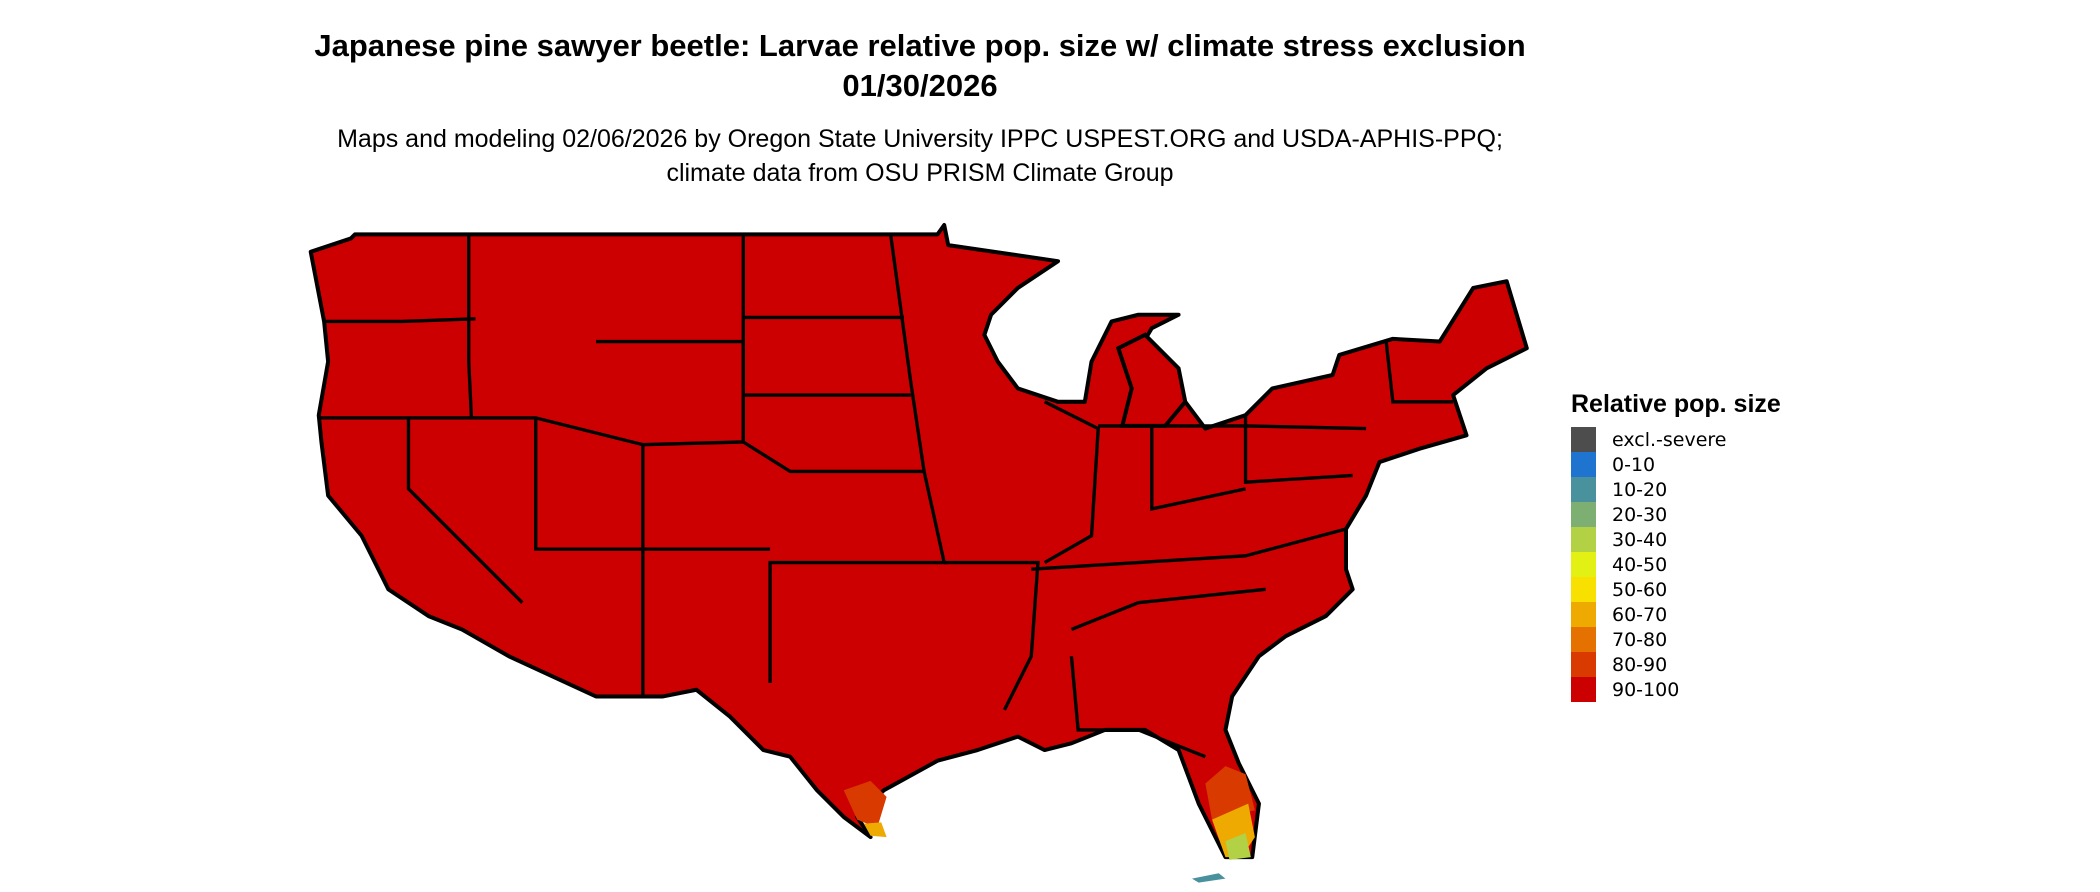  Describe the element at coordinates (1676, 664) in the screenshot. I see `legend-item: 80-90` at that location.